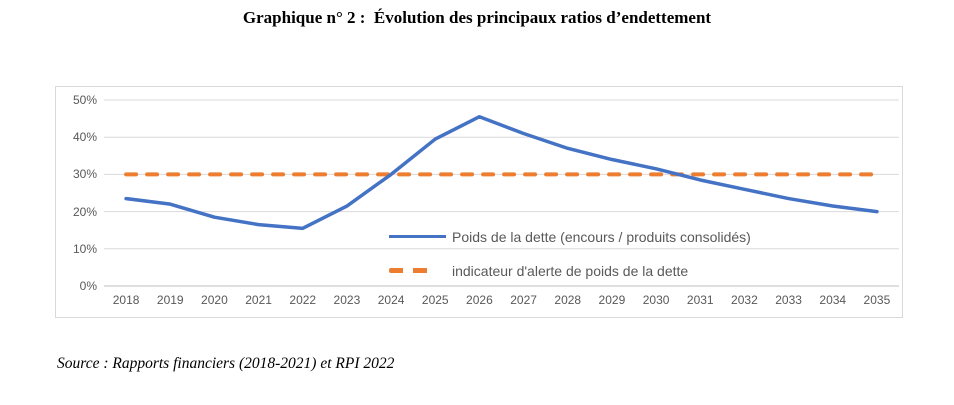  What do you see at coordinates (568, 300) in the screenshot?
I see `x-axis-tick-label: 2028` at bounding box center [568, 300].